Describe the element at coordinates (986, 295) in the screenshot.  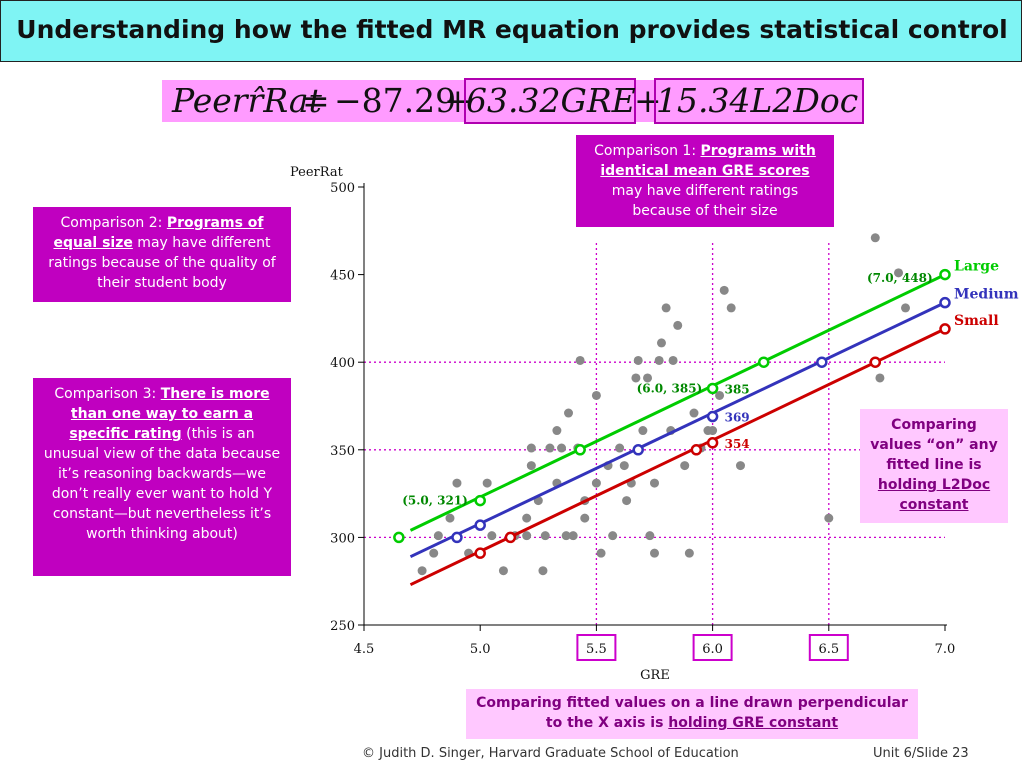
I see `series-label-medium: Medium` at that location.